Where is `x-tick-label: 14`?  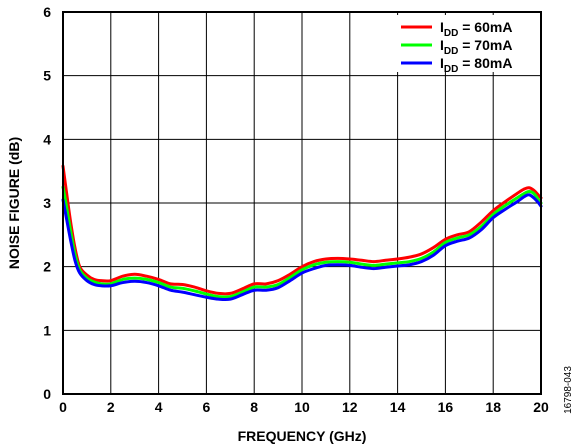
x-tick-label: 14 is located at coordinates (398, 407).